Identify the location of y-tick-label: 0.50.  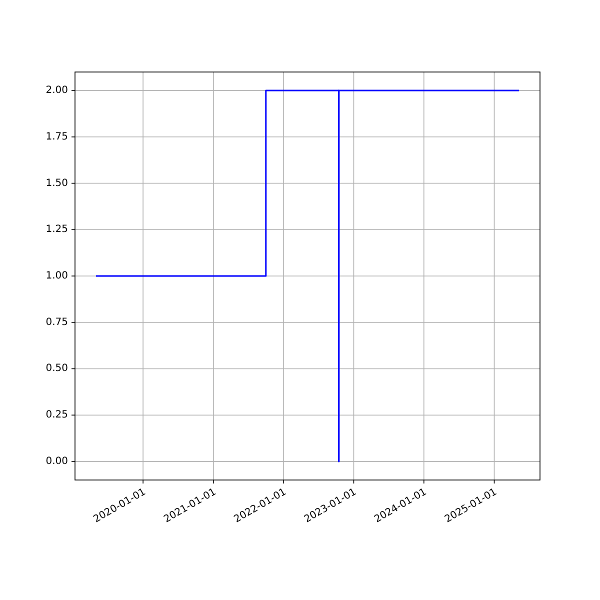
(57, 368).